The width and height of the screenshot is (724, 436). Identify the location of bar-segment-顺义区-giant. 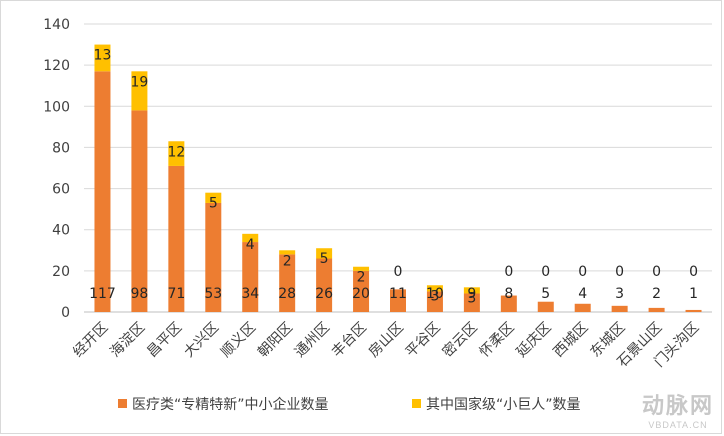
(250, 238).